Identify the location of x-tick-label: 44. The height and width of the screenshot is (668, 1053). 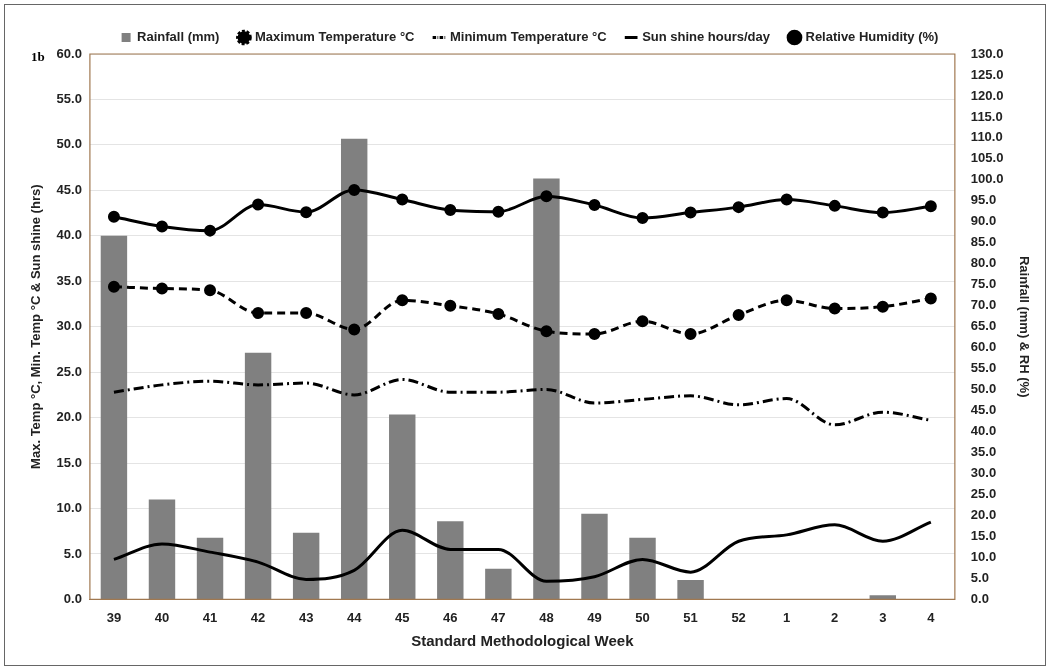
(354, 617).